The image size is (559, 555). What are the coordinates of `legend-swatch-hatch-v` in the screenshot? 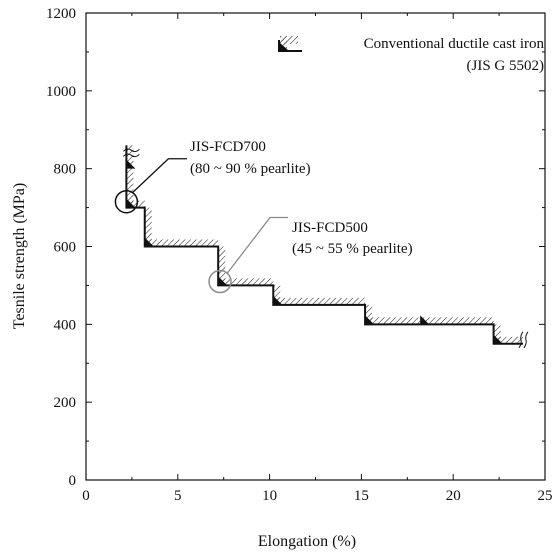 It's located at (283, 43).